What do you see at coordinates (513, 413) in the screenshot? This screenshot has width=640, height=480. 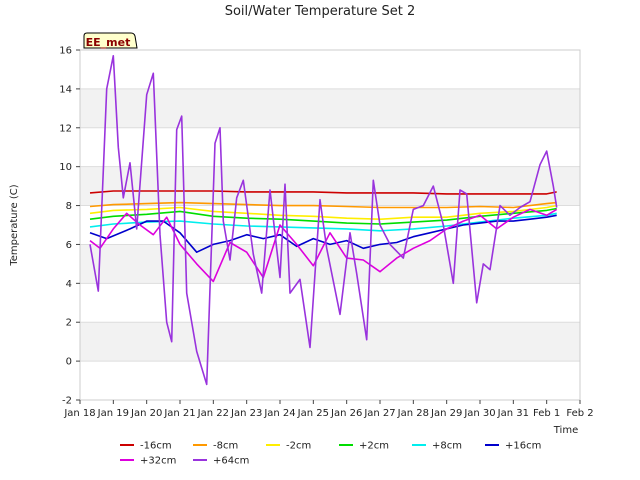 I see `x-tick-label: Jan 31` at bounding box center [513, 413].